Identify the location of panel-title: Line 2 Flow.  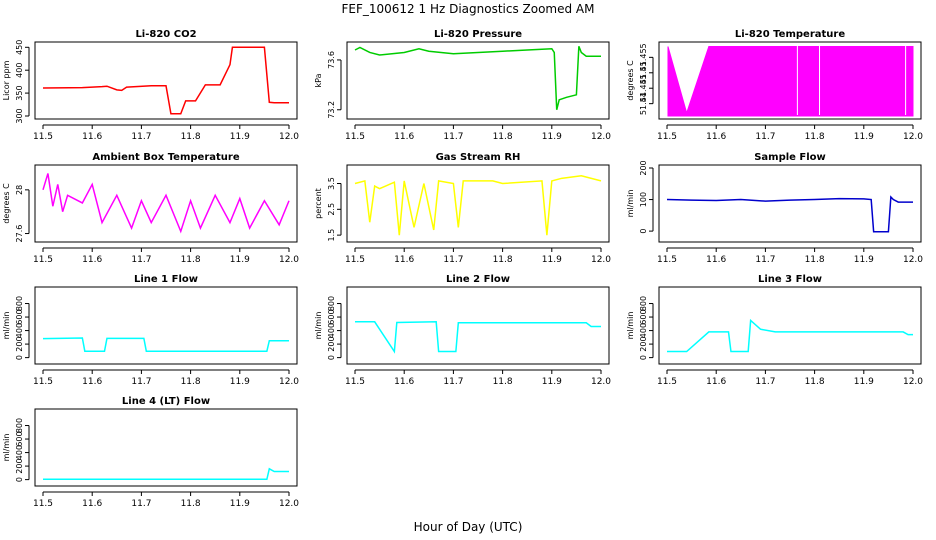
(478, 279).